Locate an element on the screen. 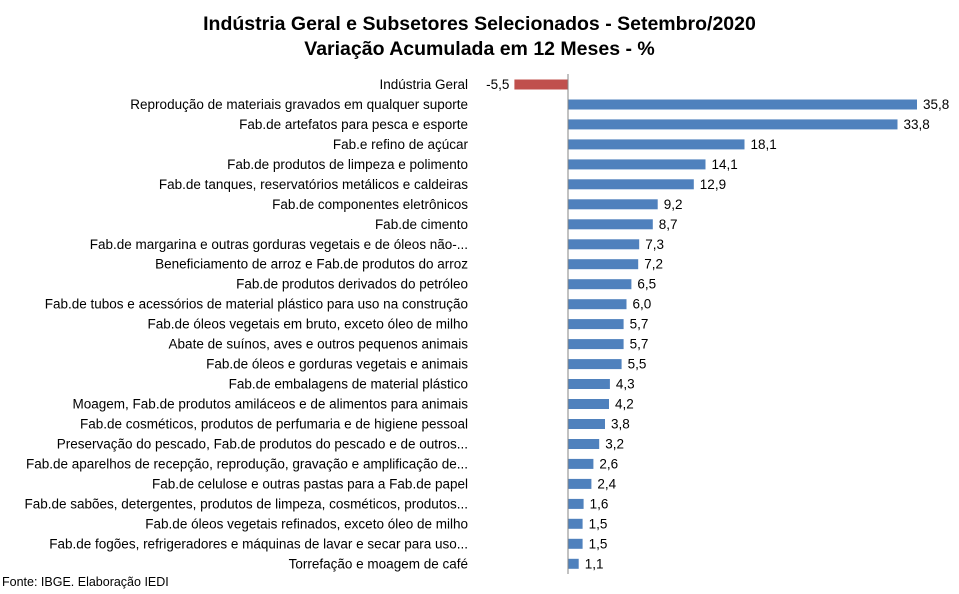 This screenshot has height=594, width=959. category-label: Fab.de cimento is located at coordinates (421, 224).